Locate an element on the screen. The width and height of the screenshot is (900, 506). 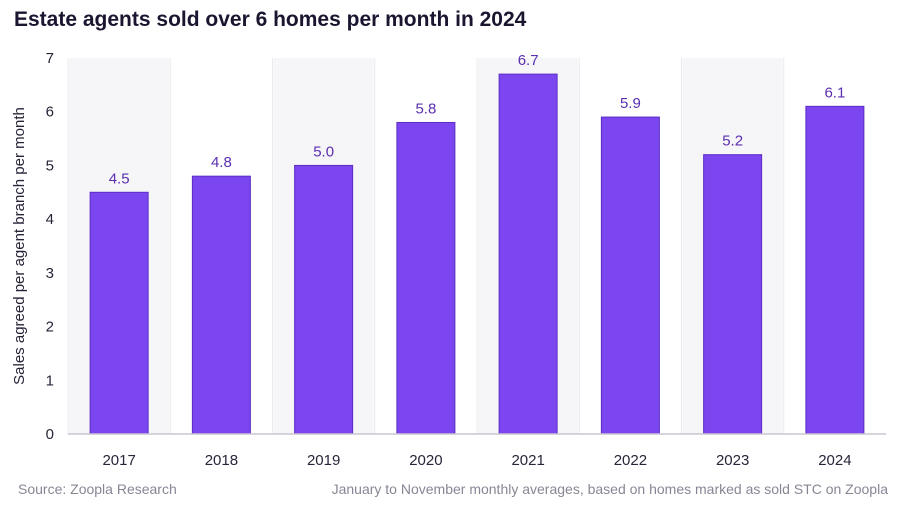
data-label: 5.8 is located at coordinates (425, 108).